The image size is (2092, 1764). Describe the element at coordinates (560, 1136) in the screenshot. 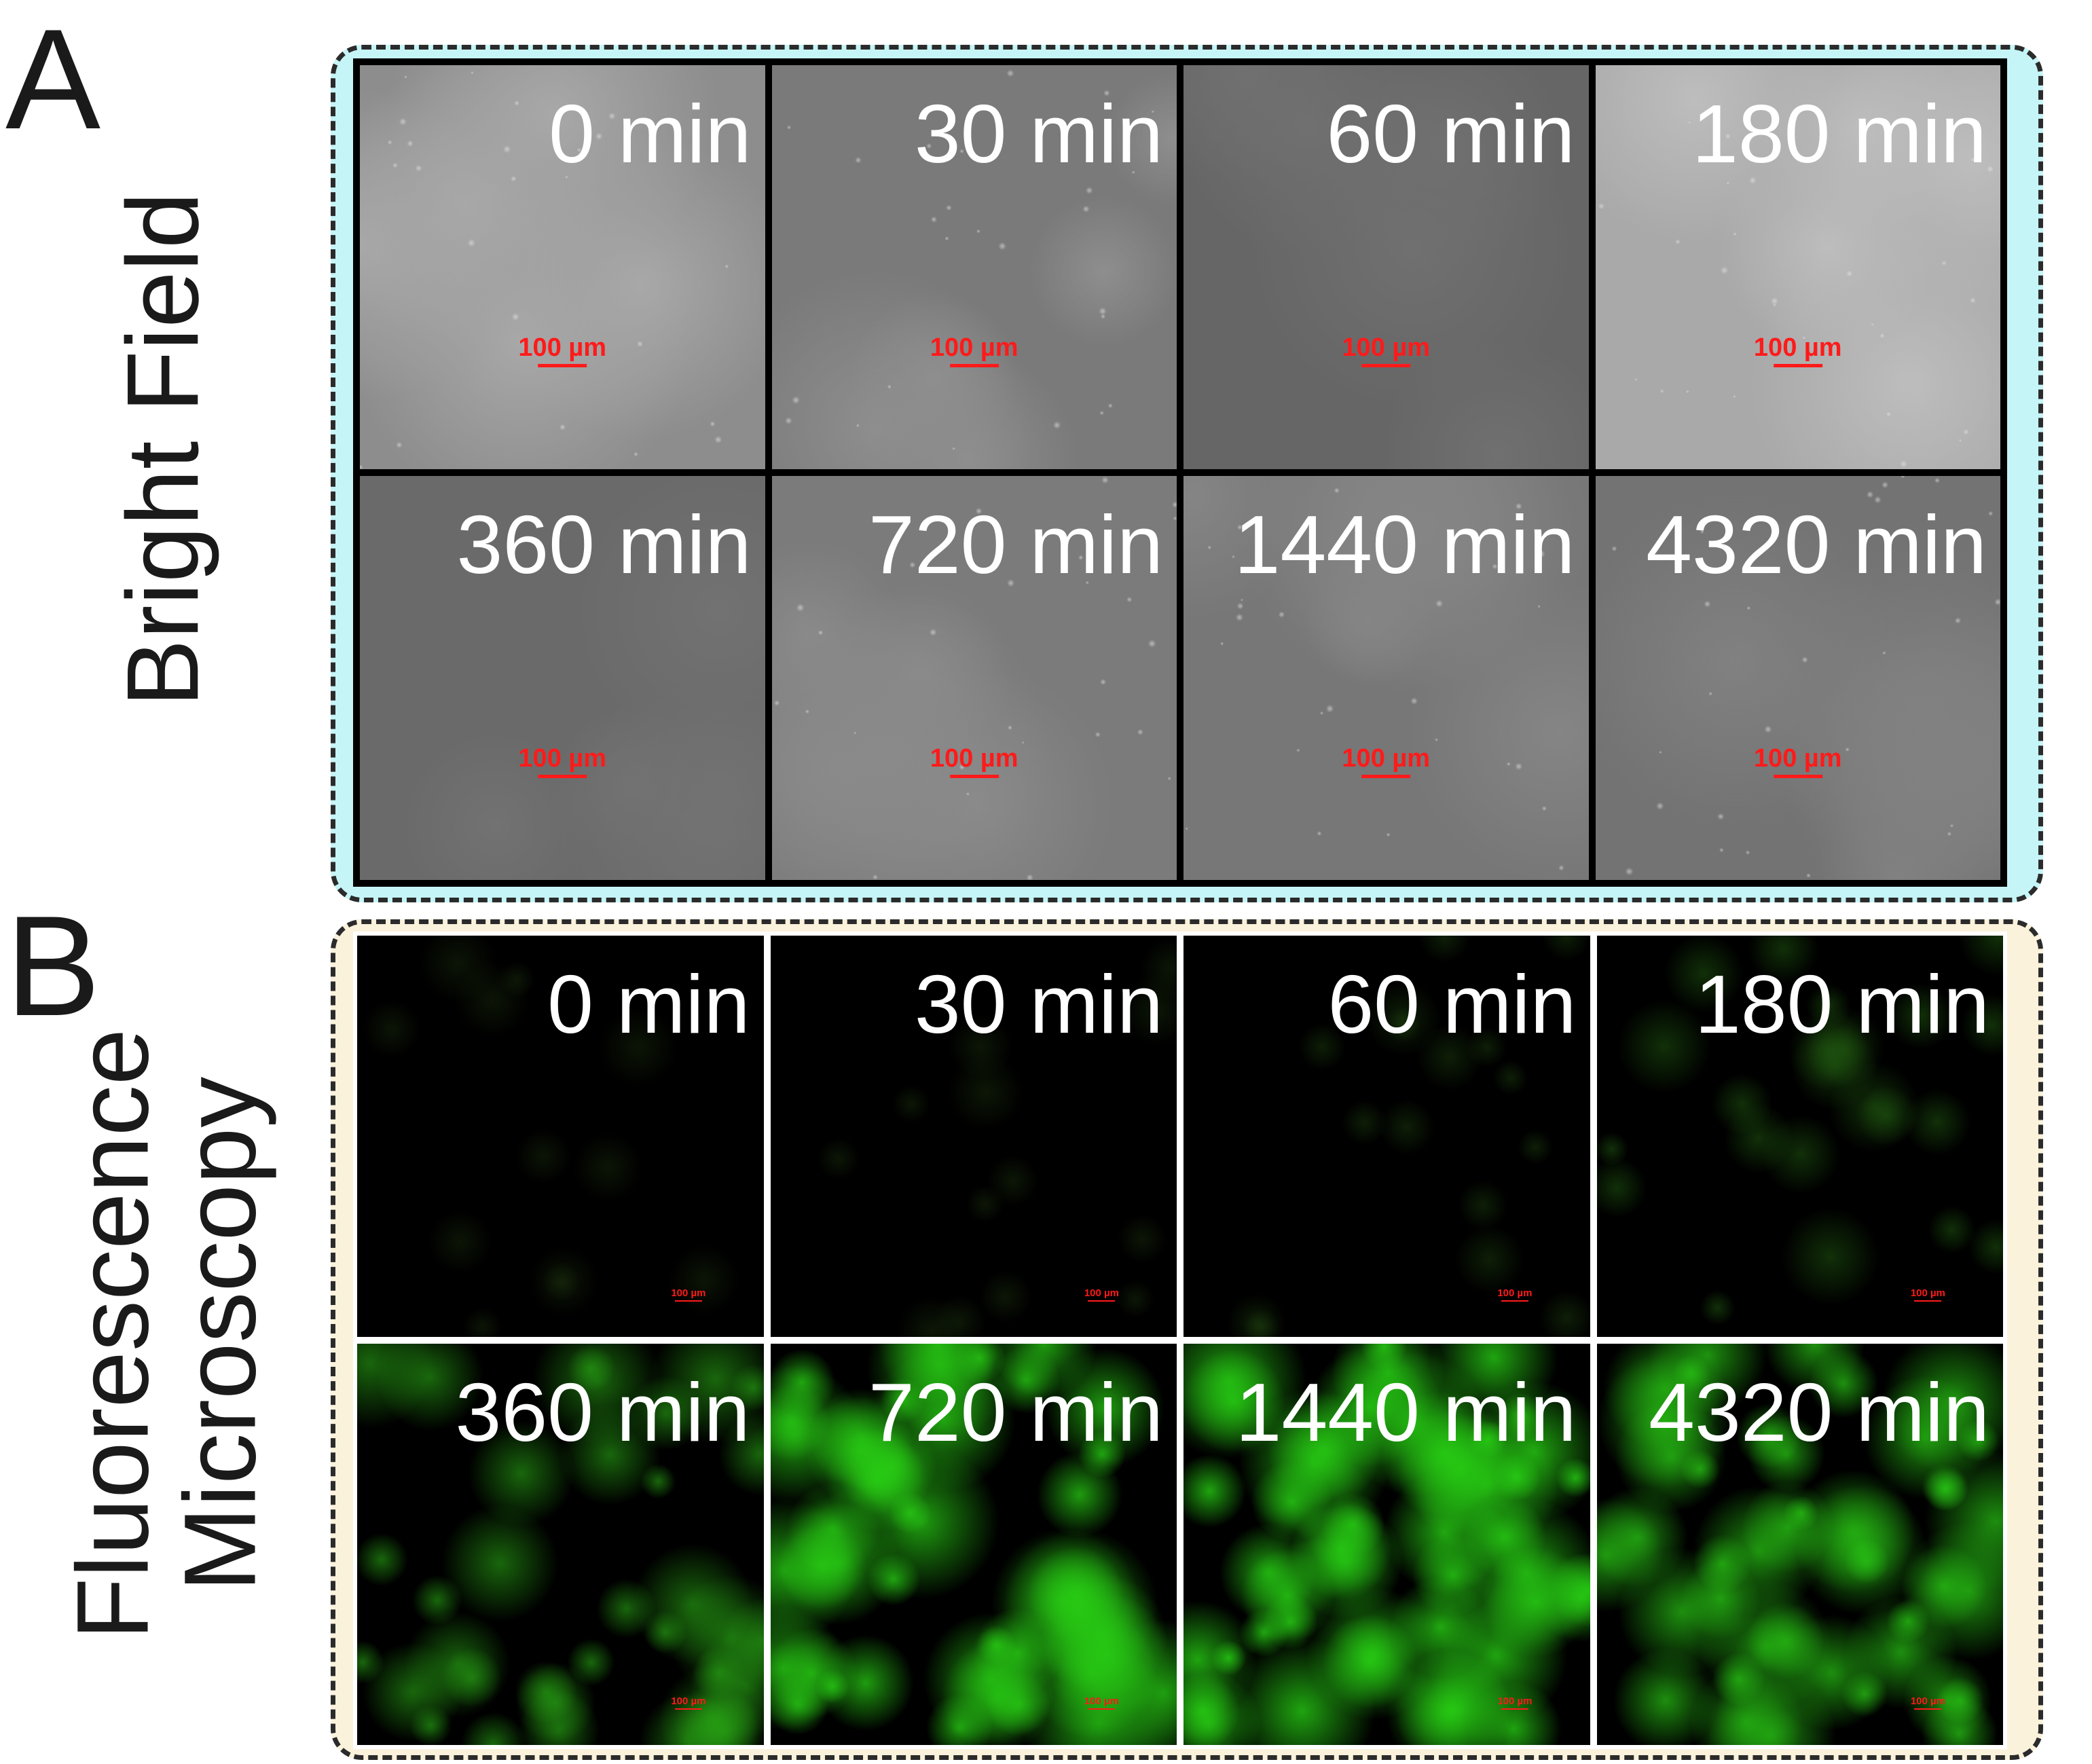

I see `fluorescence-tile: 0 min 100 µm` at that location.